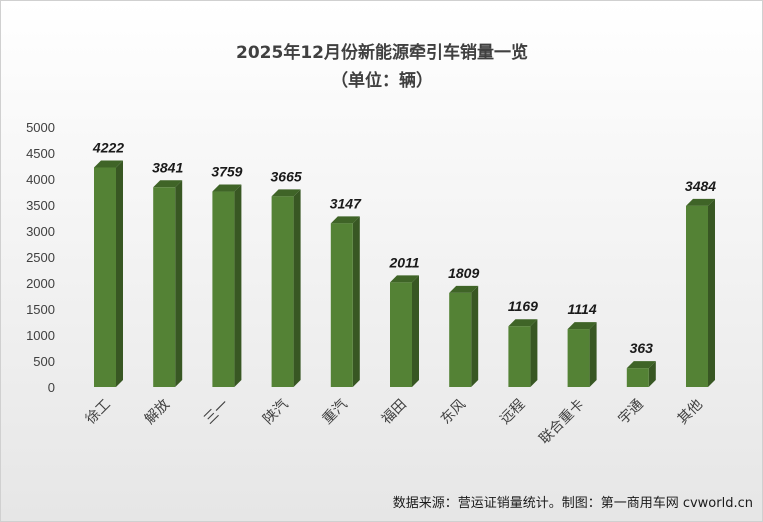 The width and height of the screenshot is (763, 522). What do you see at coordinates (40, 179) in the screenshot?
I see `y-tick-label: 4000` at bounding box center [40, 179].